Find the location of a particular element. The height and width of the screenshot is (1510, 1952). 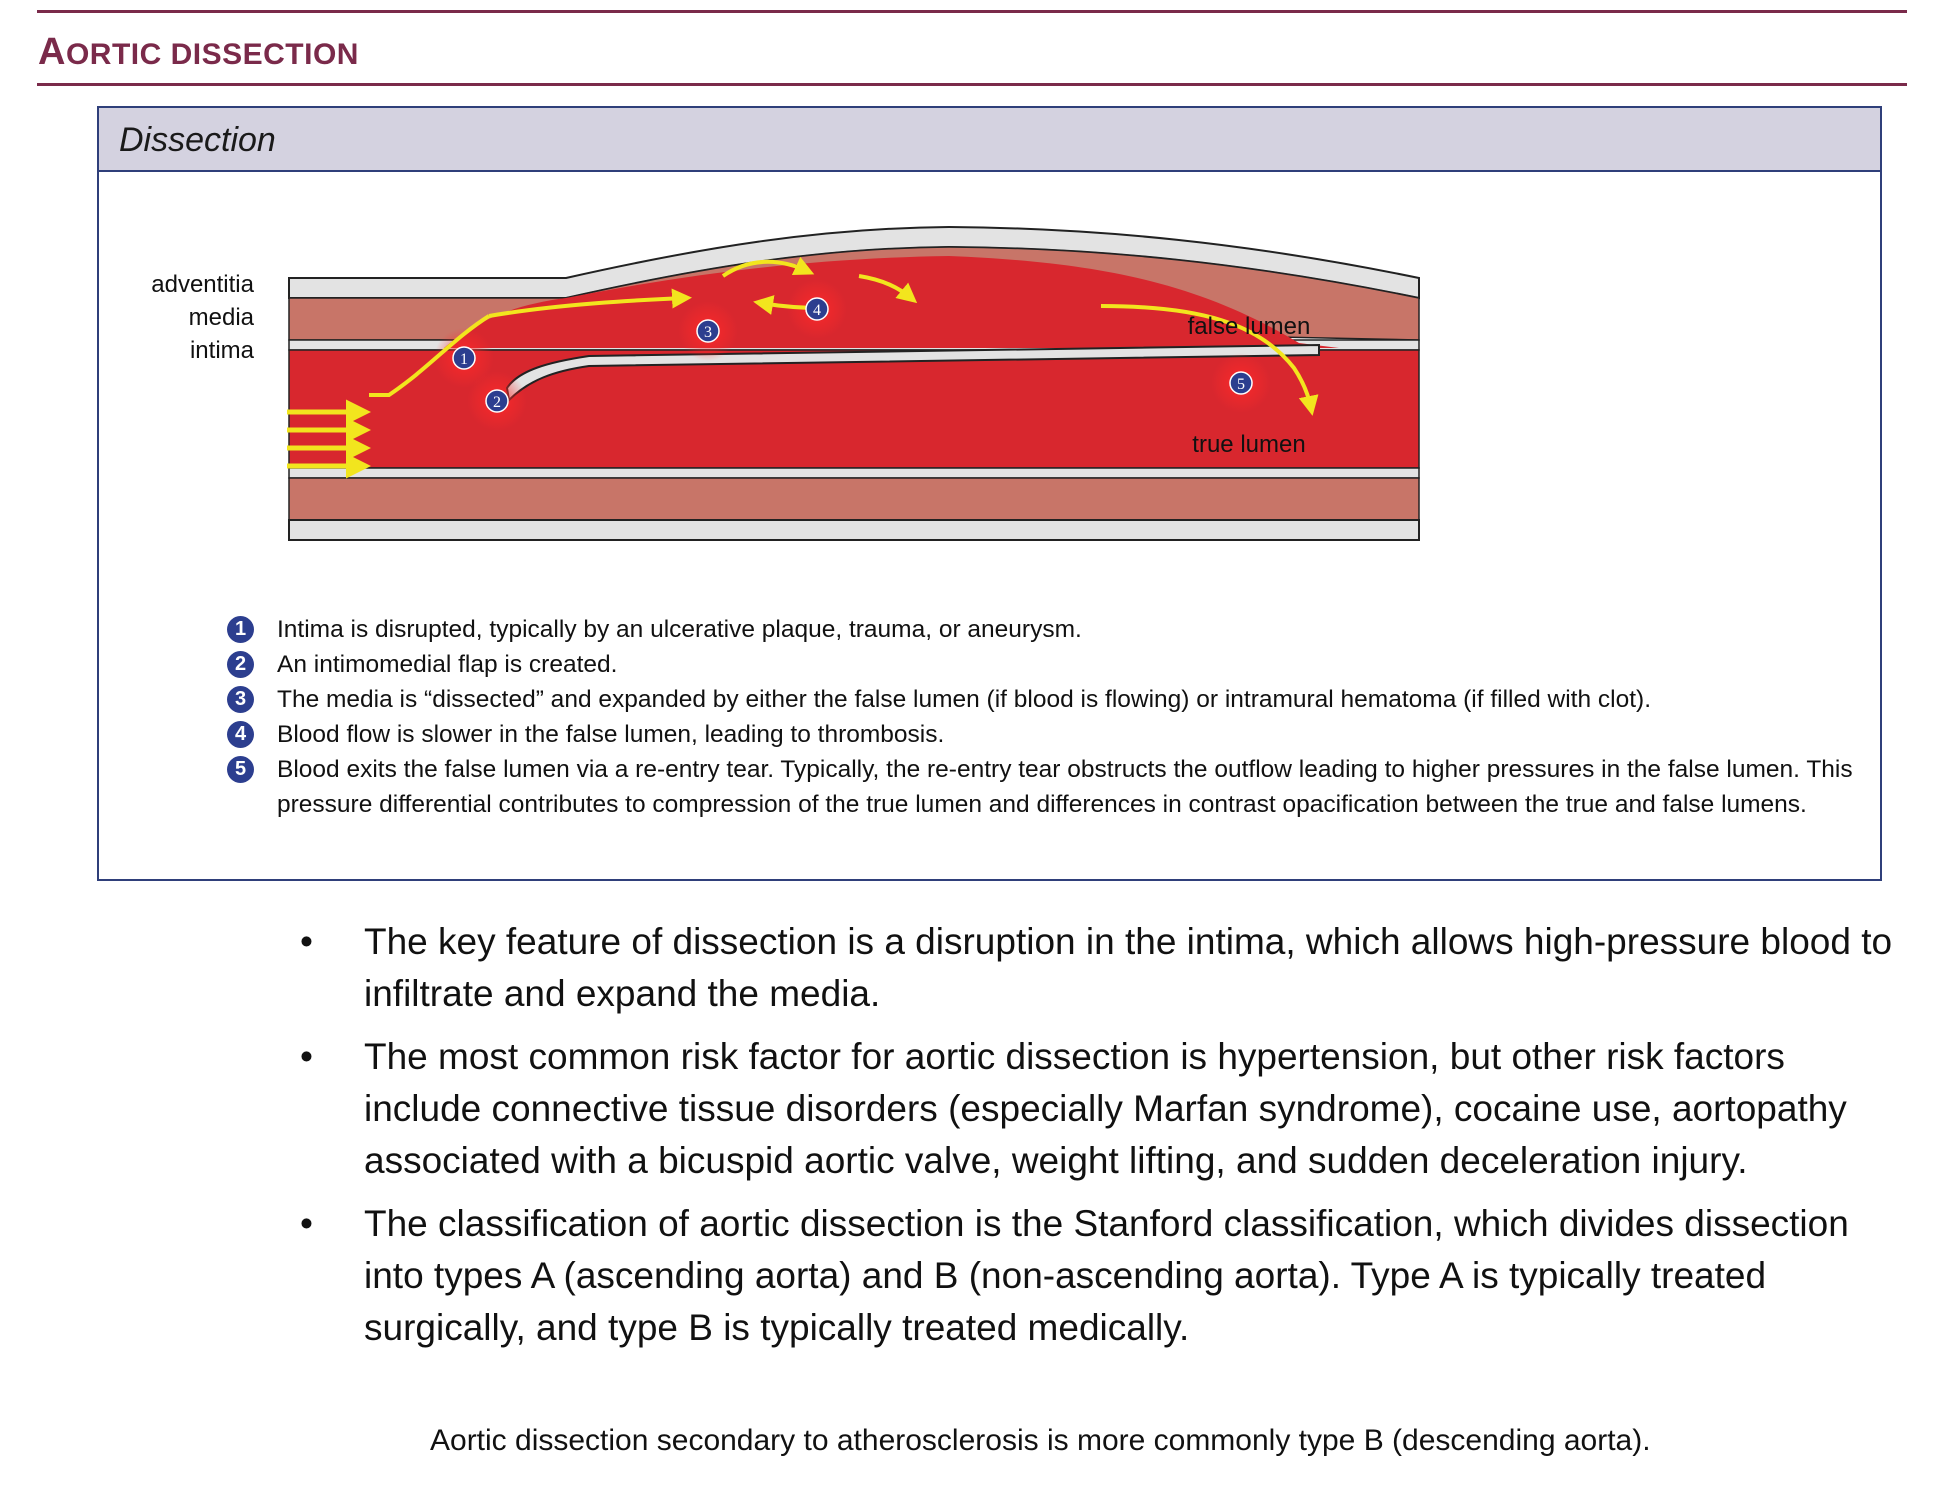

marker-1-label: 1 is located at coordinates (464, 359).